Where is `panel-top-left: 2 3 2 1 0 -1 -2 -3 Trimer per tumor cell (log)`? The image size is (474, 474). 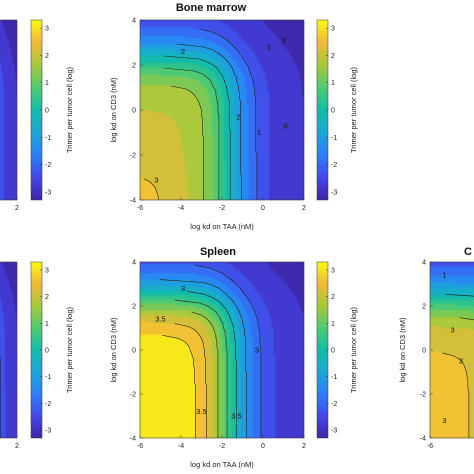 panel-top-left: 2 3 2 1 0 -1 -2 -3 Trimer per tumor cell (log) is located at coordinates (37, 115).